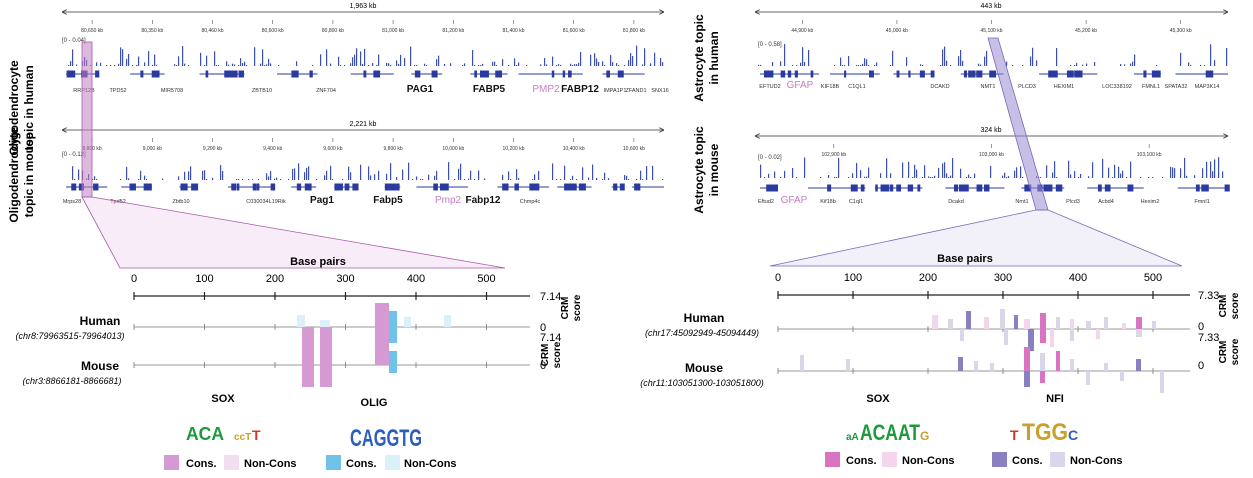  I want to click on right-nfi-logo-c: C, so click(1073, 435).